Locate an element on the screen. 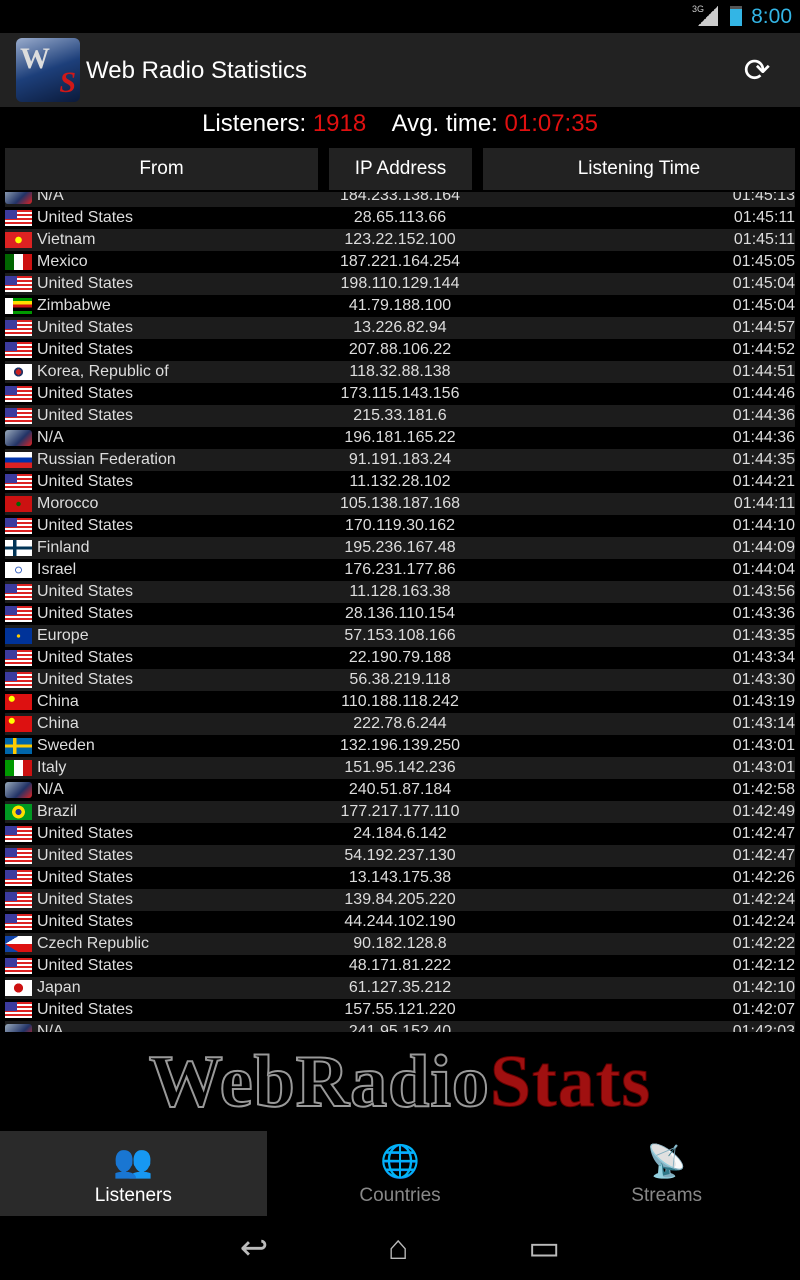  ip-address: 176.231.177.86 is located at coordinates (400, 569).